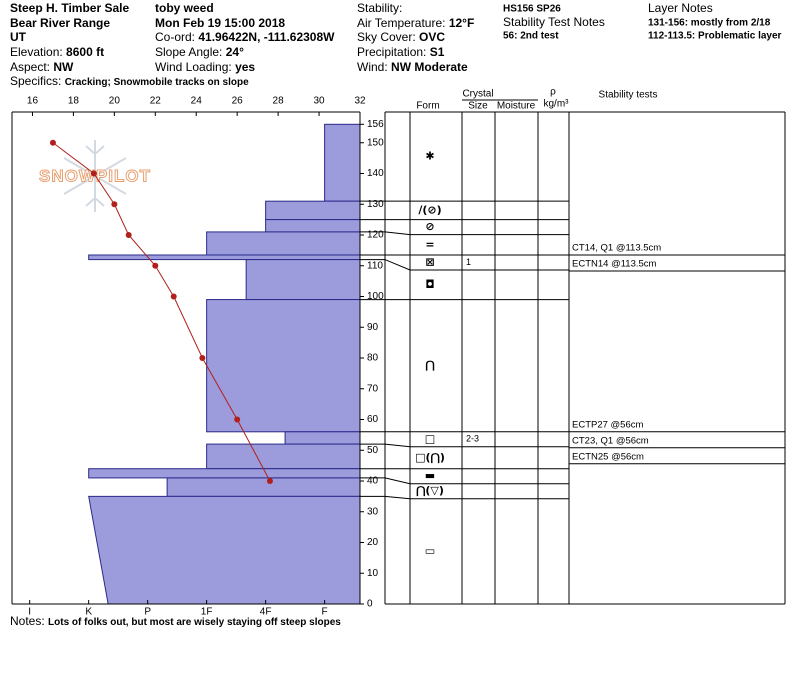 The width and height of the screenshot is (800, 676). Describe the element at coordinates (375, 265) in the screenshot. I see `depth-tick-label: 110` at that location.